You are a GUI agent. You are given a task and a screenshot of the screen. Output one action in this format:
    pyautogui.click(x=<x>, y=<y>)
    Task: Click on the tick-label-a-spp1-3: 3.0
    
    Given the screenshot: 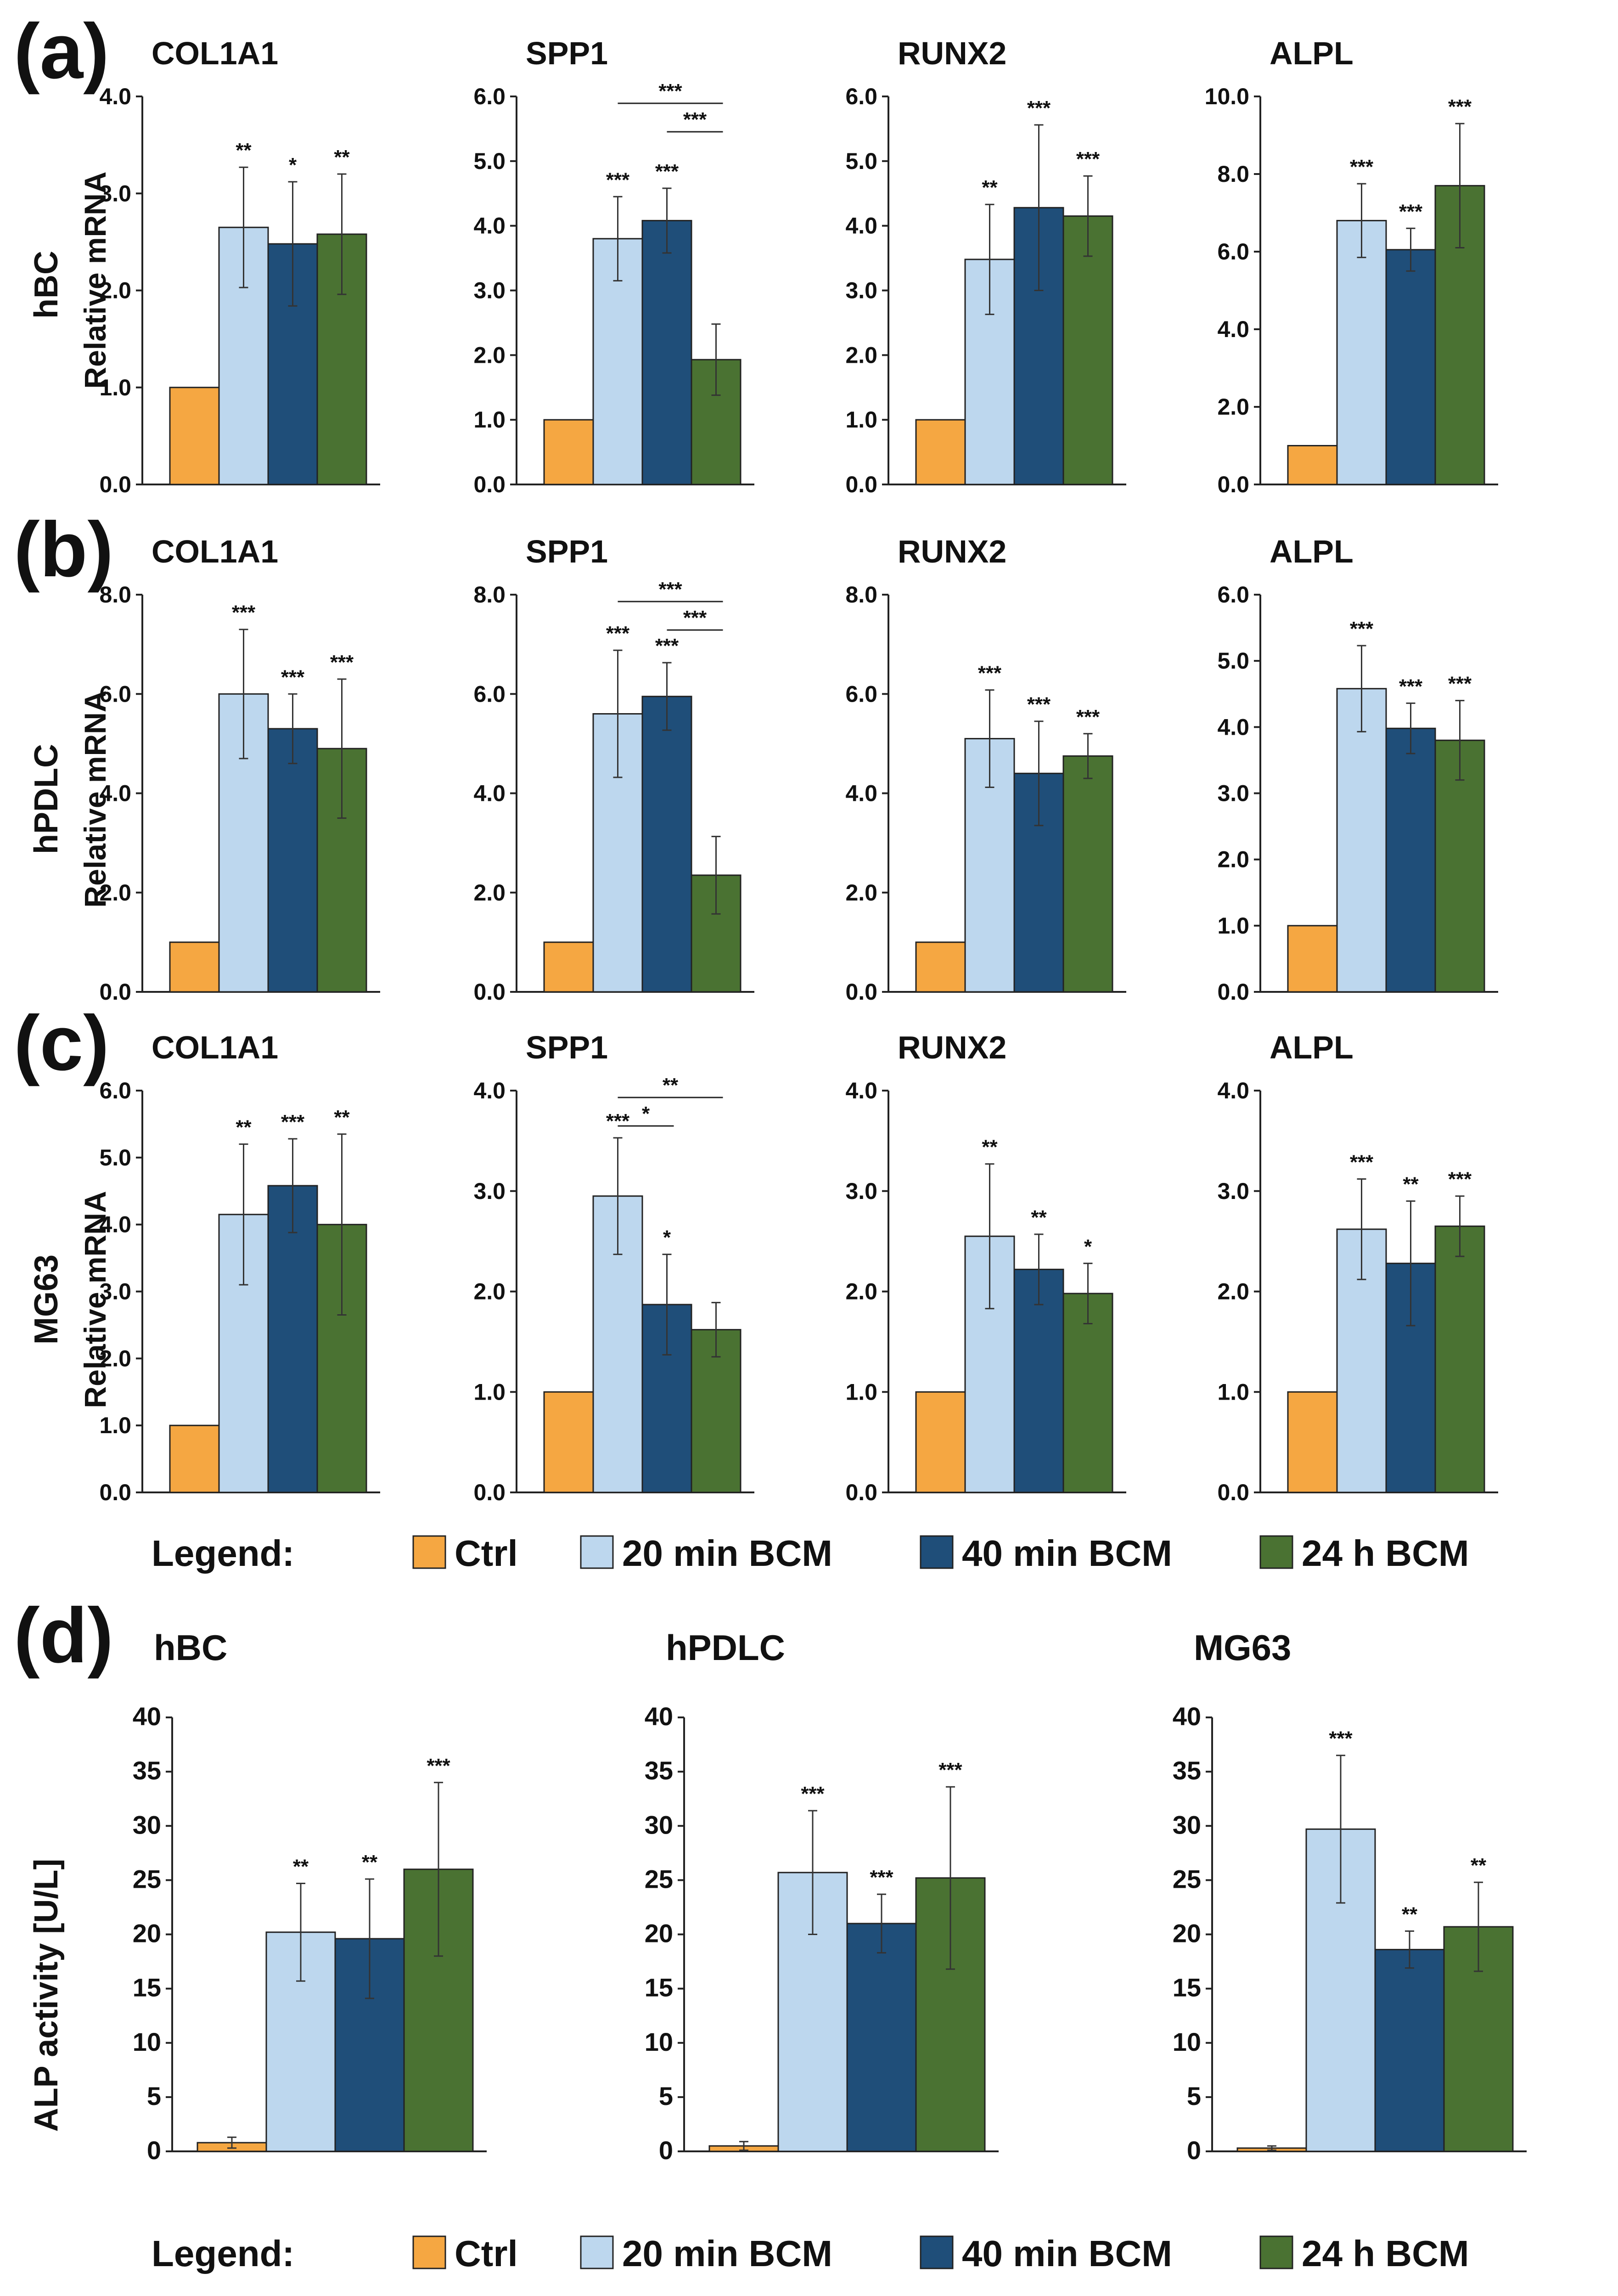 What is the action you would take?
    pyautogui.click(x=489, y=291)
    